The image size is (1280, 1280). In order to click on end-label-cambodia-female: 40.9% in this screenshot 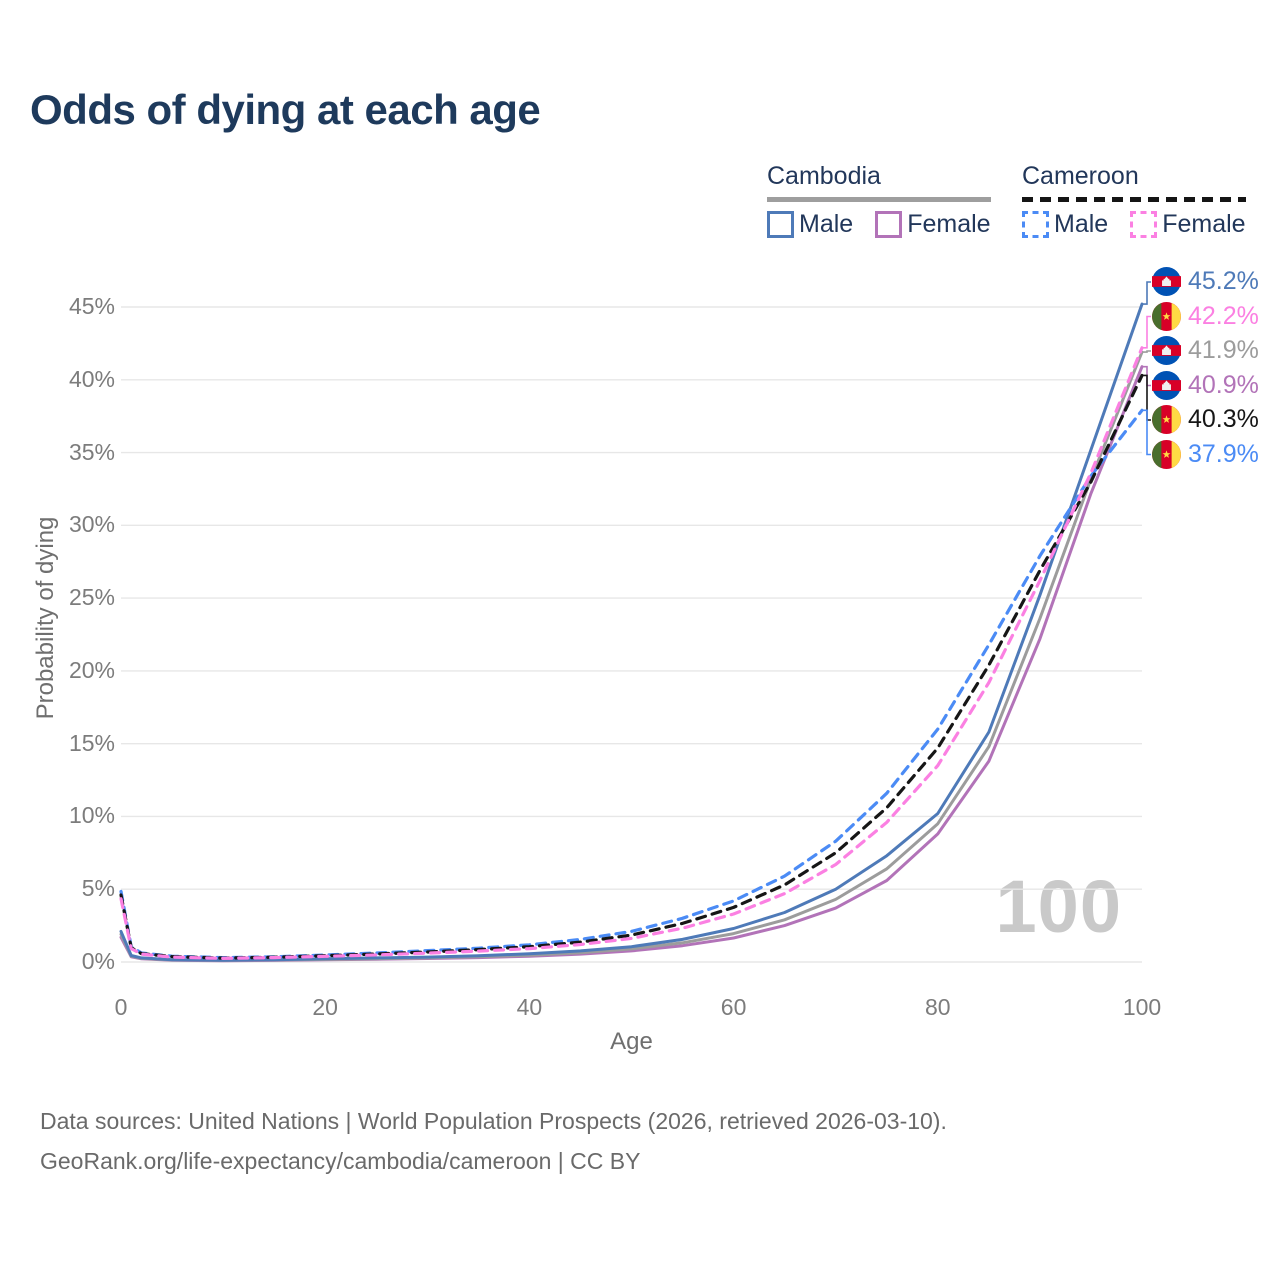, I will do `click(1205, 385)`.